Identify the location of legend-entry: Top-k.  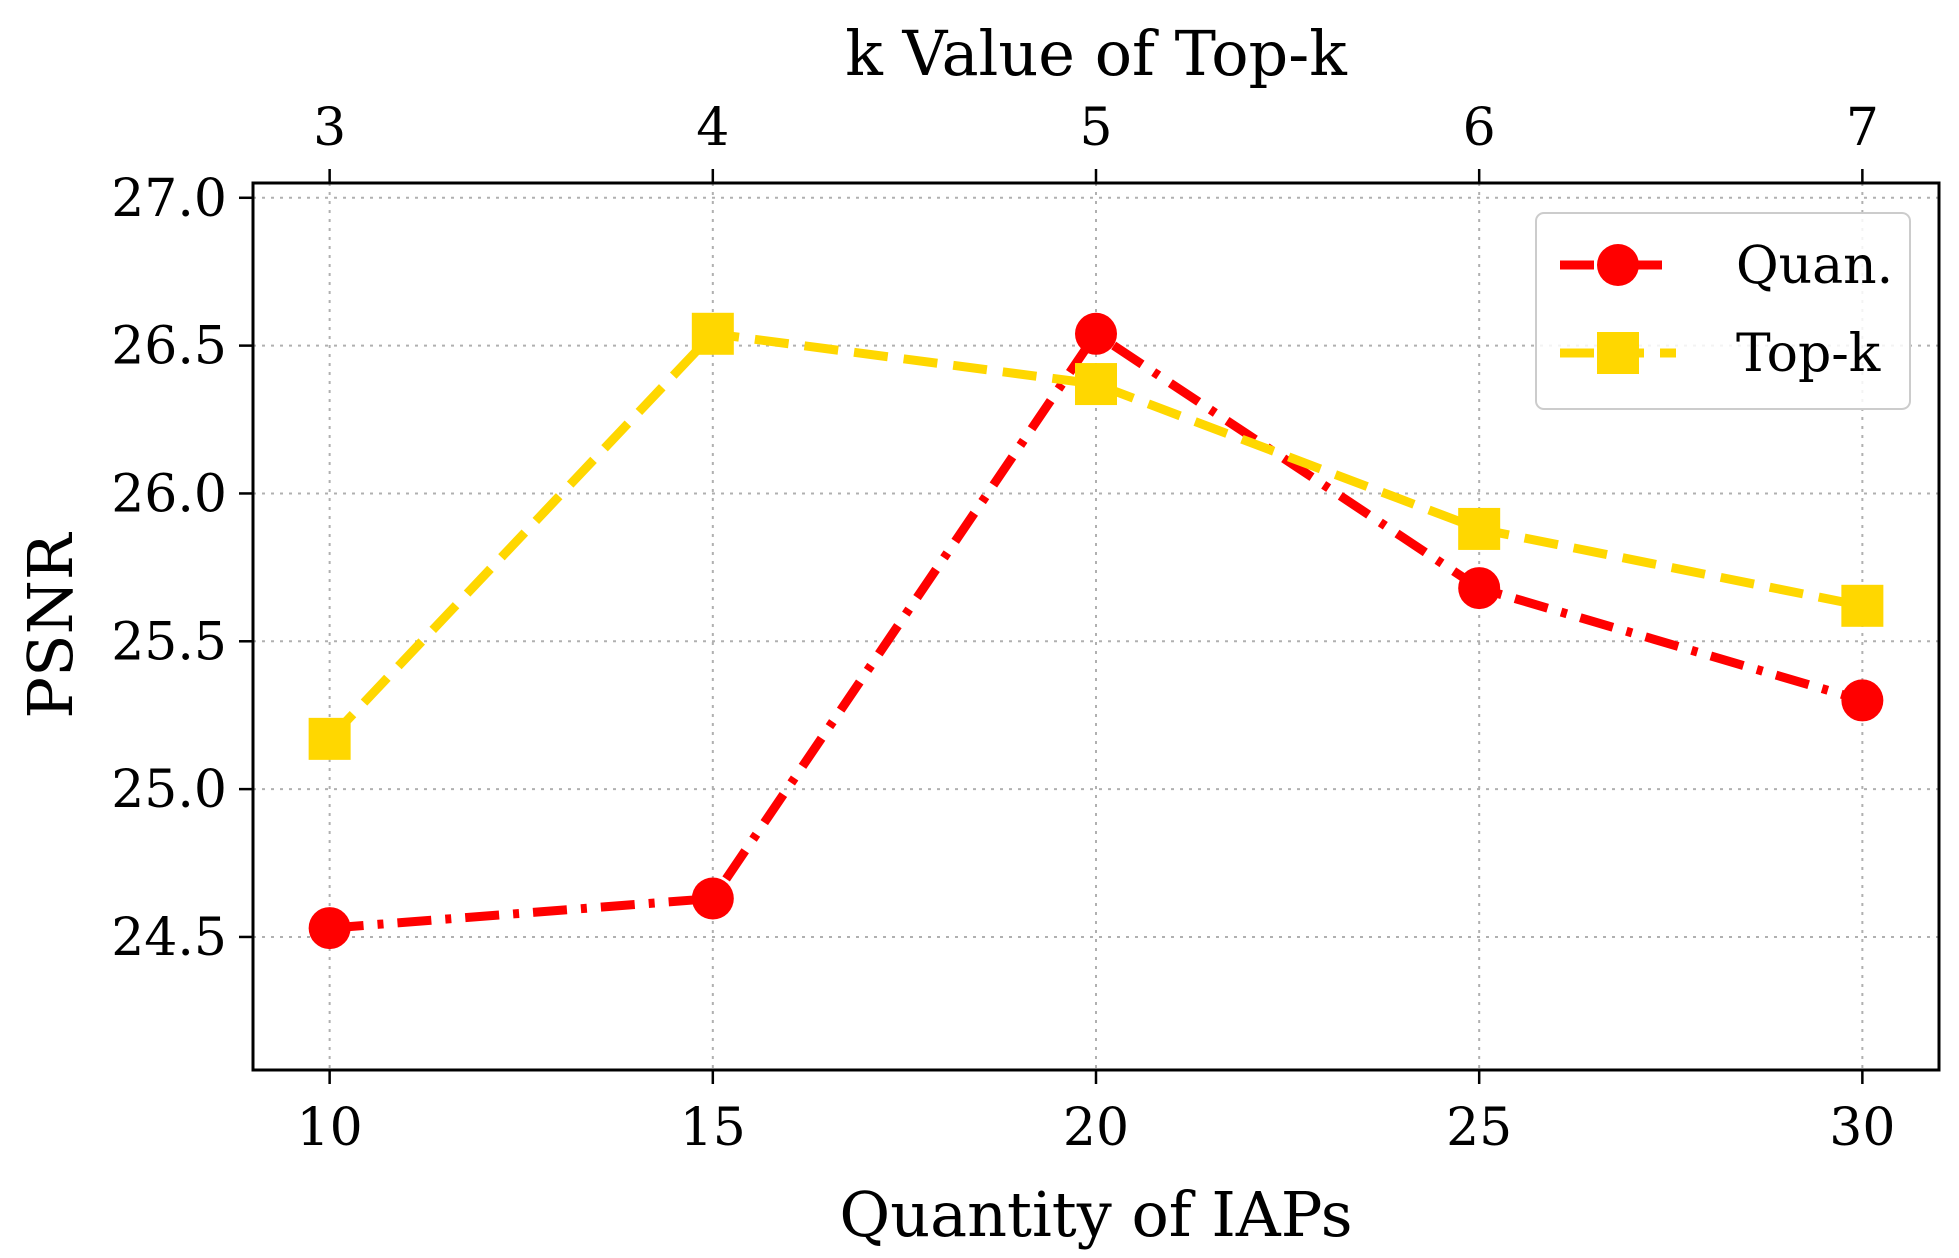
(1720, 354).